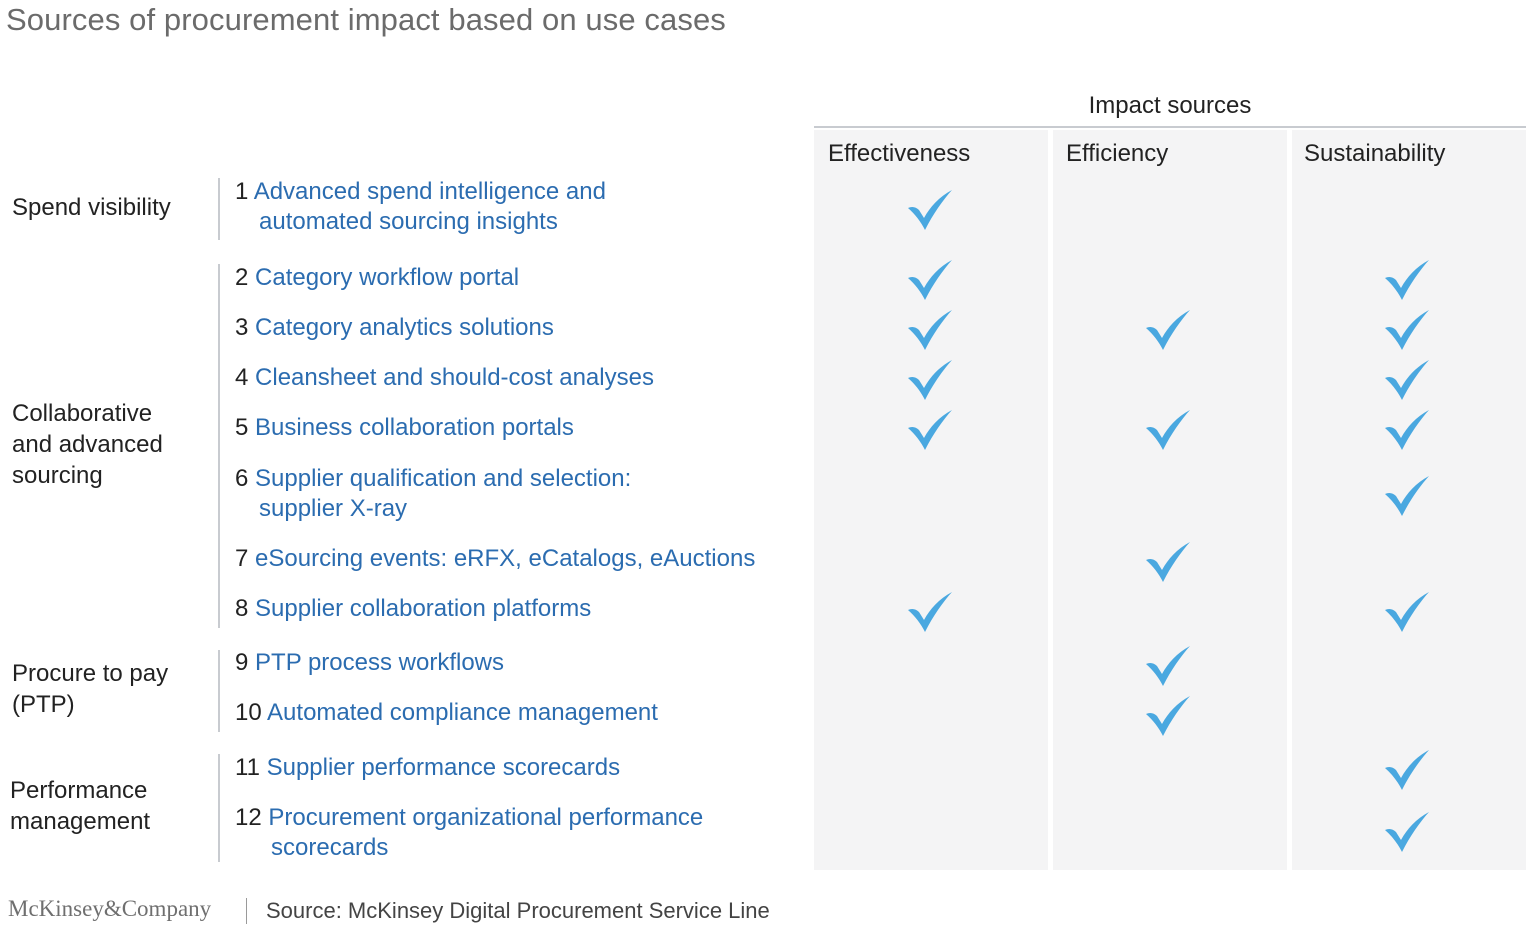  Describe the element at coordinates (414, 427) in the screenshot. I see `use-case-title: Business collaboration portals` at that location.